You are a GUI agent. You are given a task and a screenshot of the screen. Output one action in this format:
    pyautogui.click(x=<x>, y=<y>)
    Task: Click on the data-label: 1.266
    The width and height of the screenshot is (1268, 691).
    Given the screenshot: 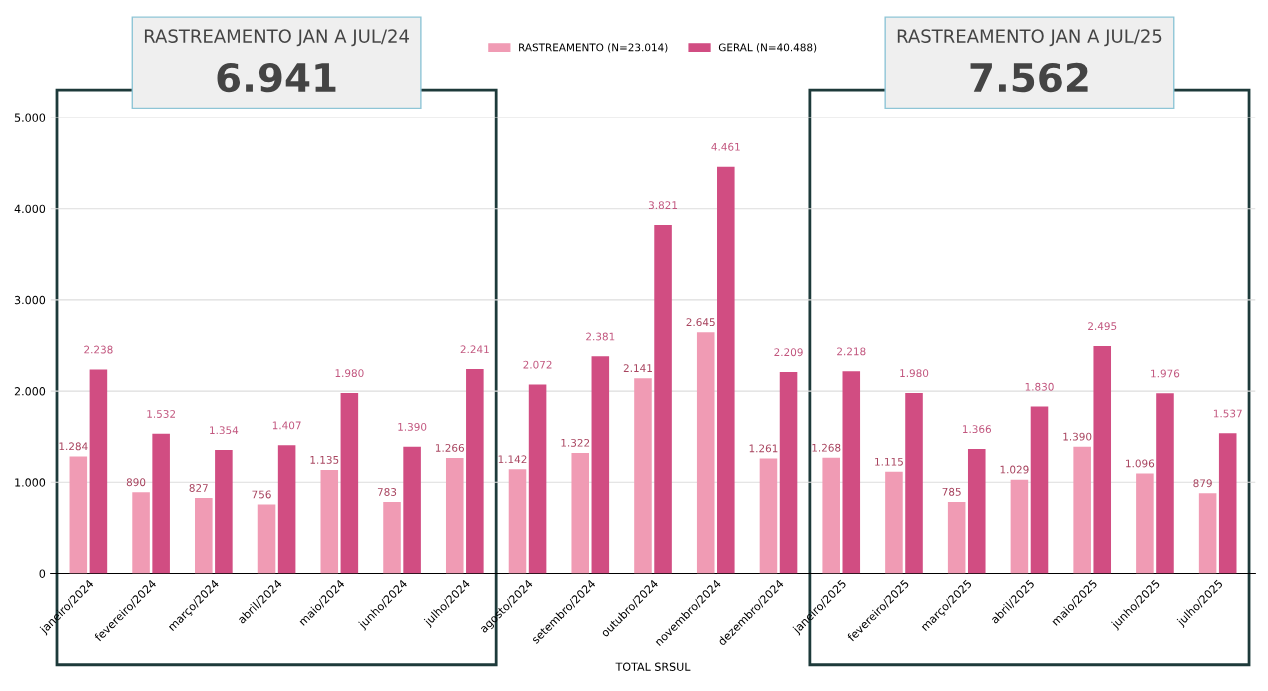 What is the action you would take?
    pyautogui.click(x=449, y=447)
    